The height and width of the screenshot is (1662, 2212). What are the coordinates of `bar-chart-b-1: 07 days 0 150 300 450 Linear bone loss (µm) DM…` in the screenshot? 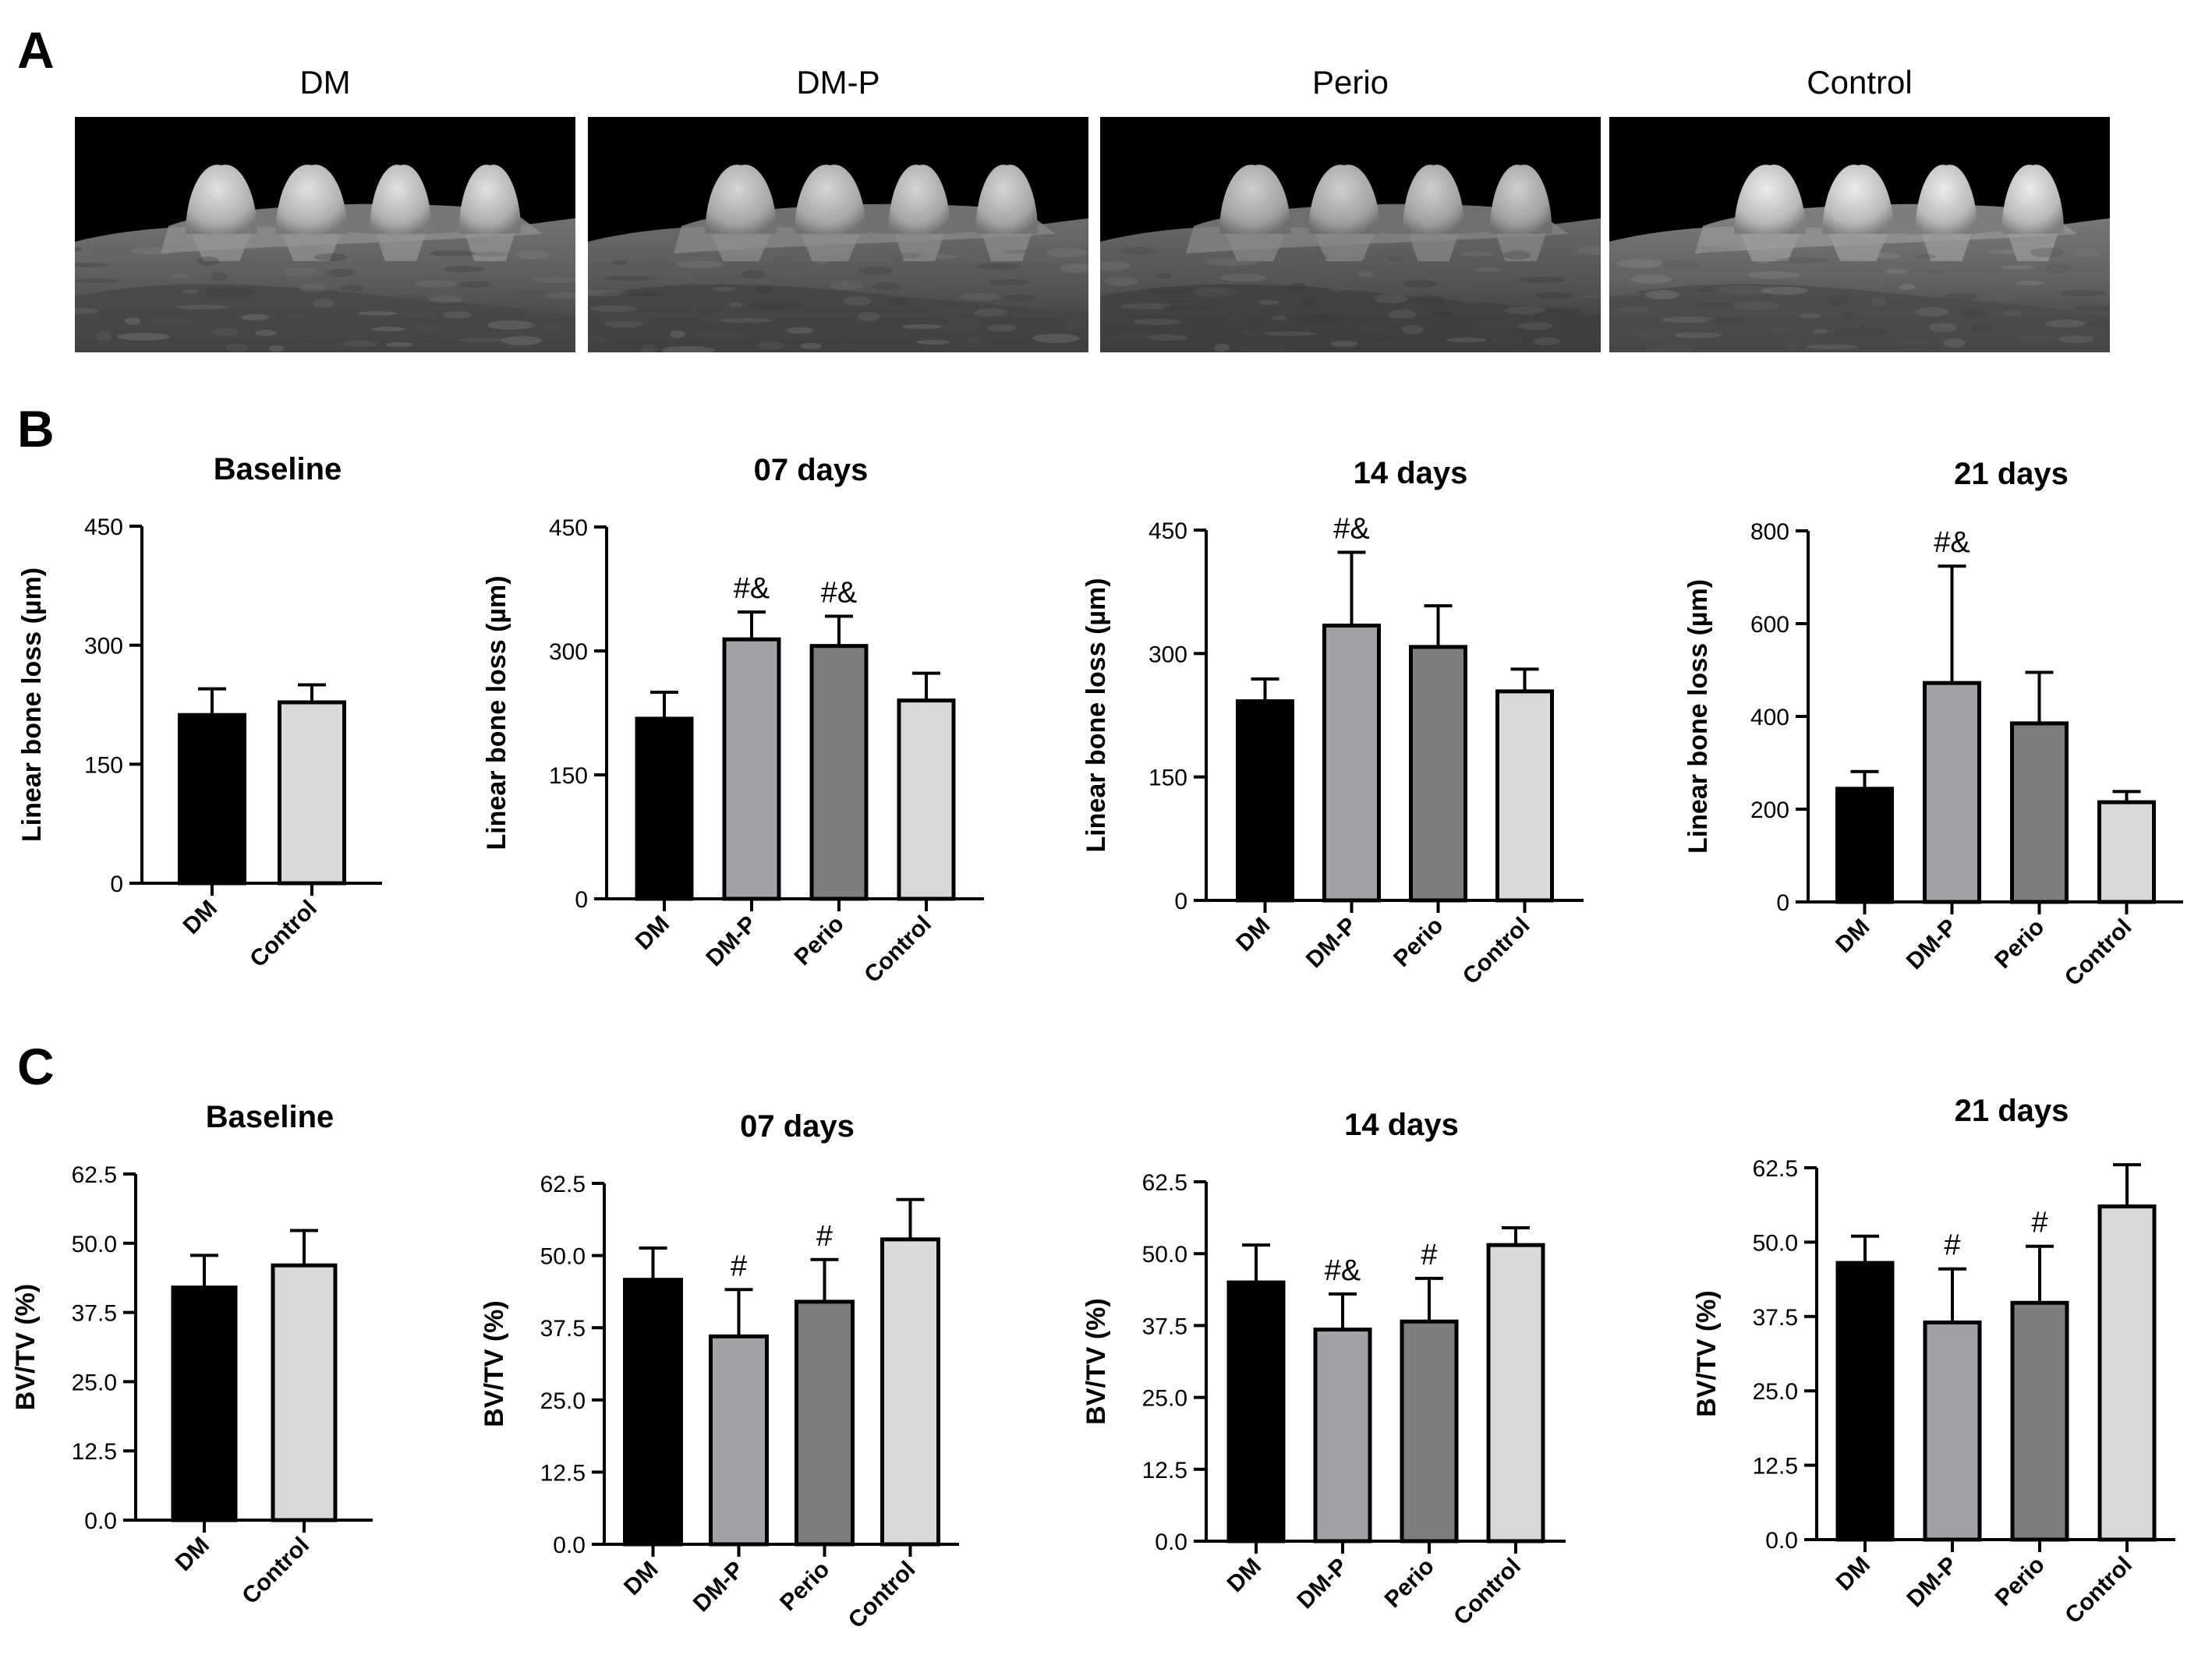 It's located at (733, 720).